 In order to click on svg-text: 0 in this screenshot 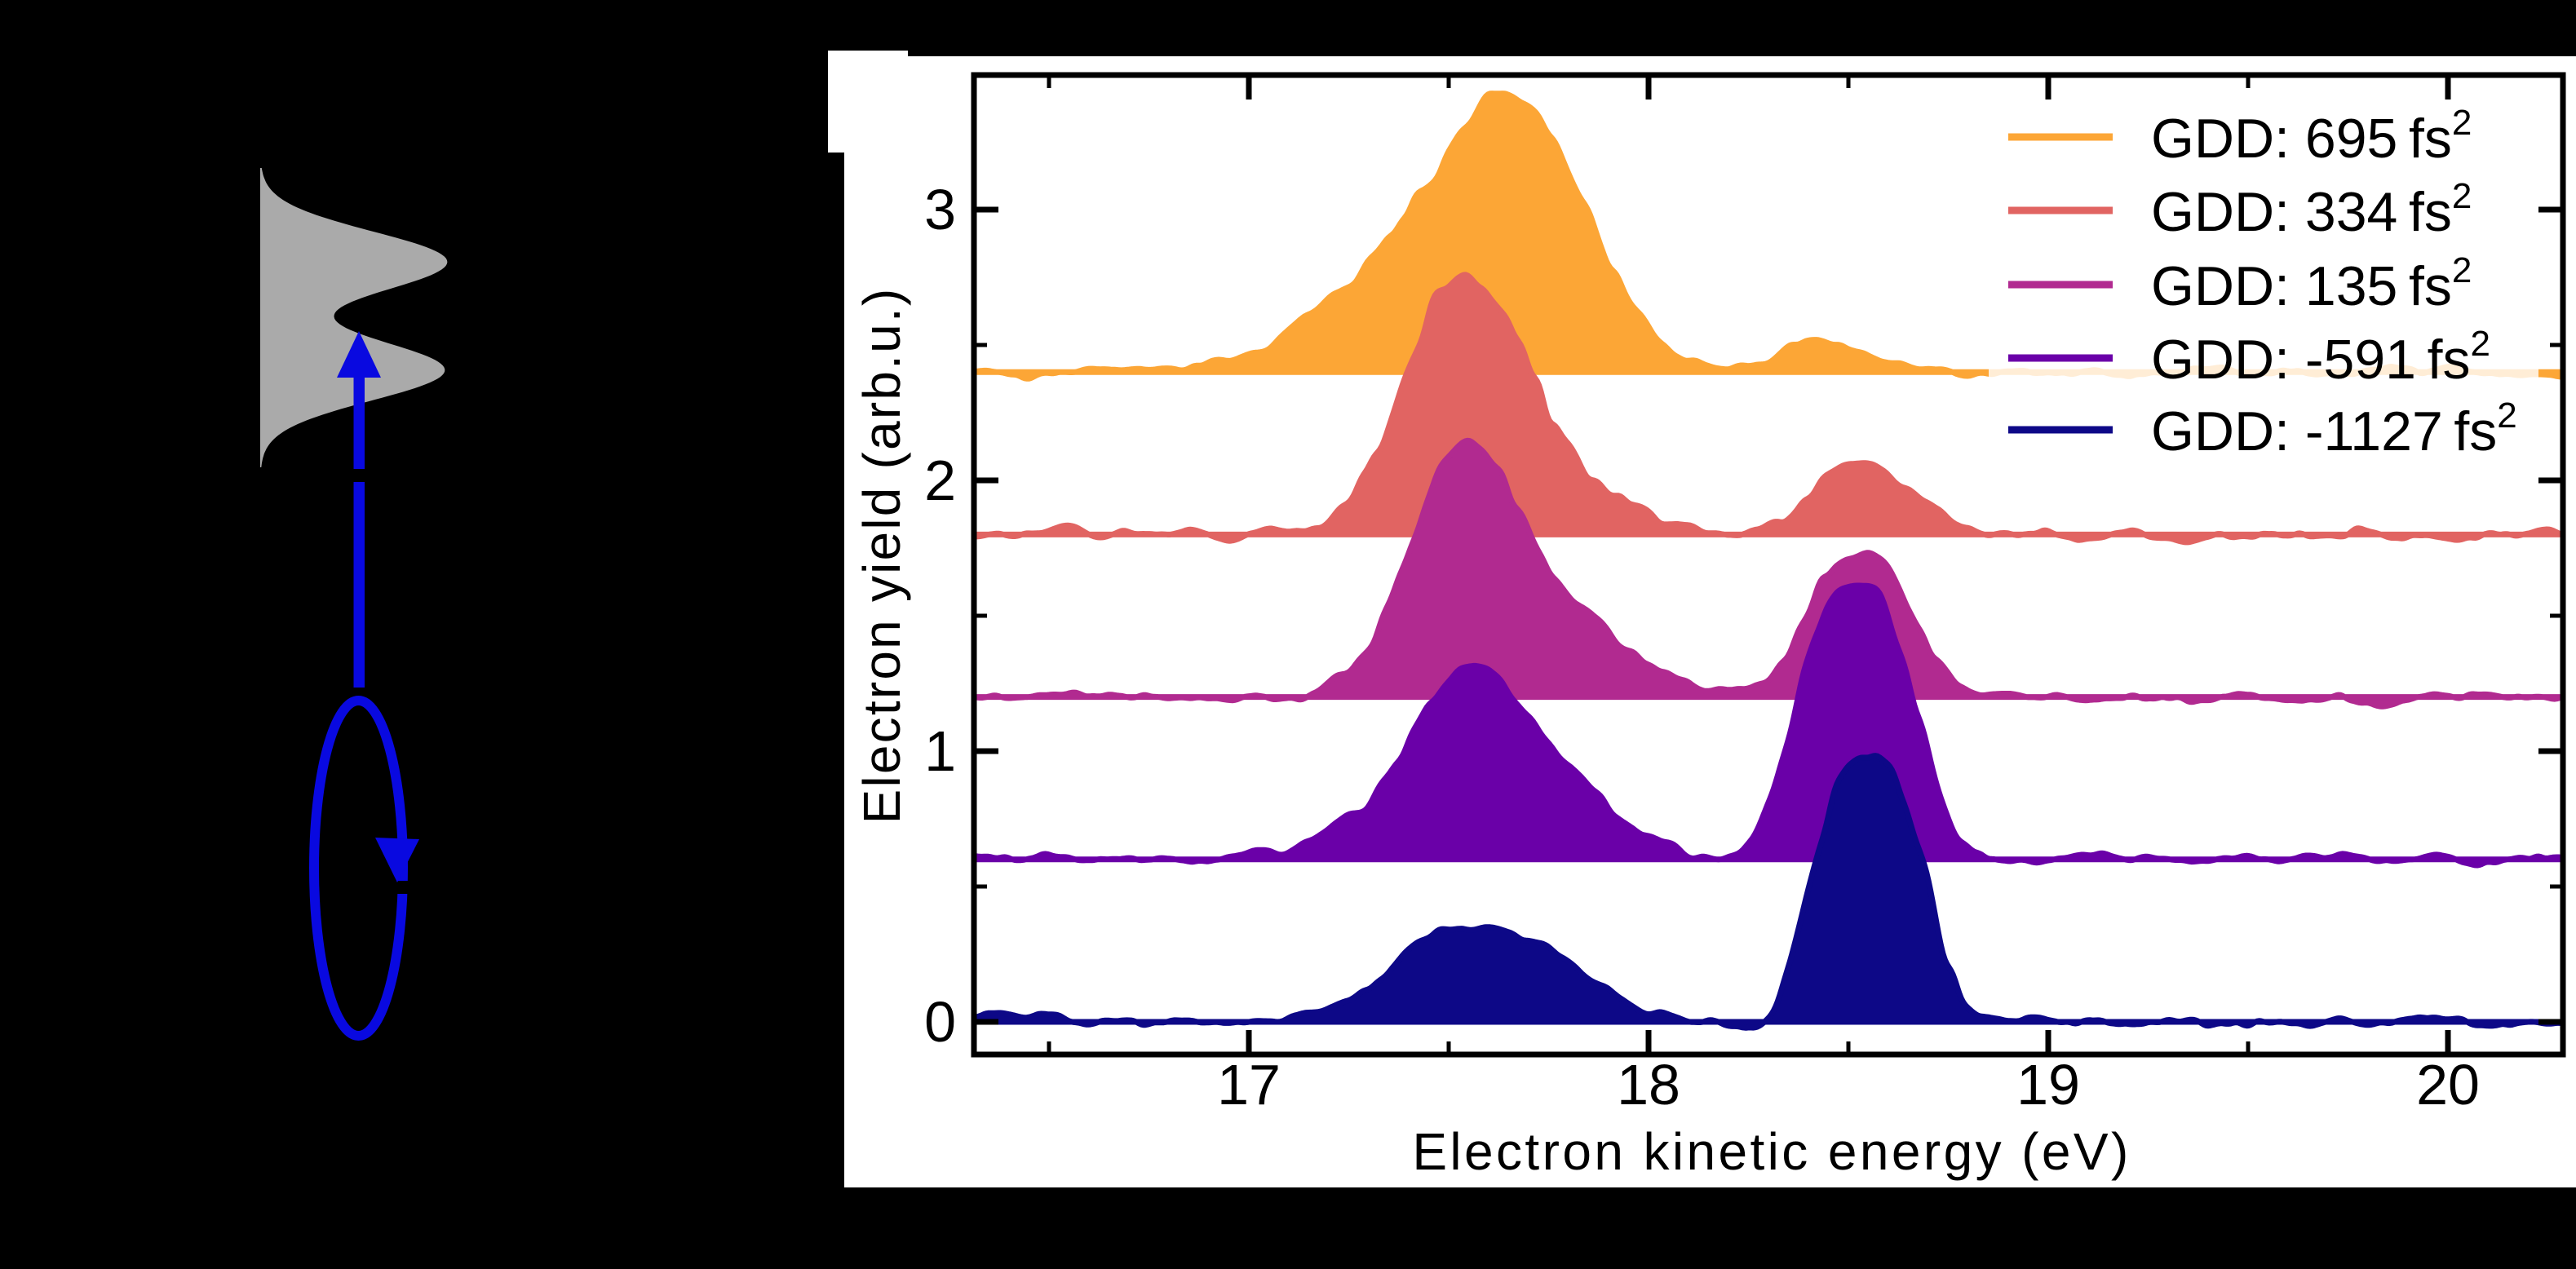, I will do `click(940, 1022)`.